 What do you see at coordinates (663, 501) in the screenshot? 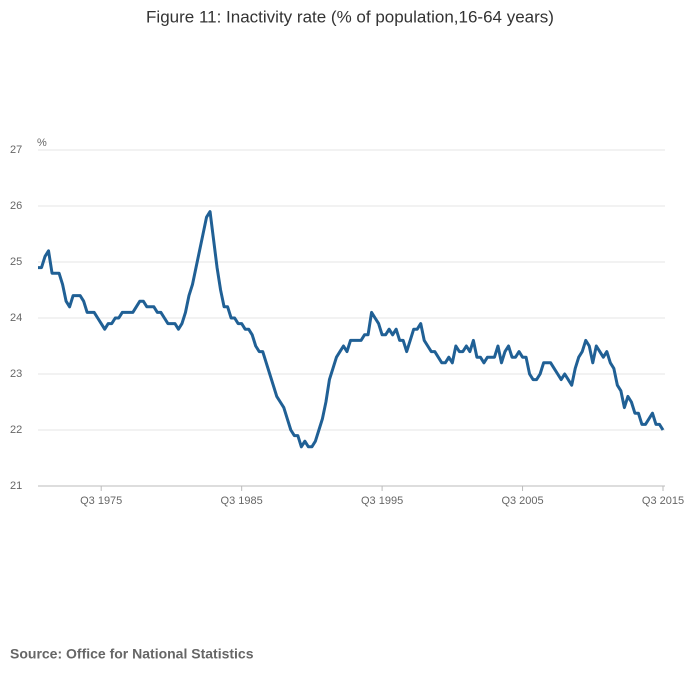
I see `x-tick-label: Q3 2015` at bounding box center [663, 501].